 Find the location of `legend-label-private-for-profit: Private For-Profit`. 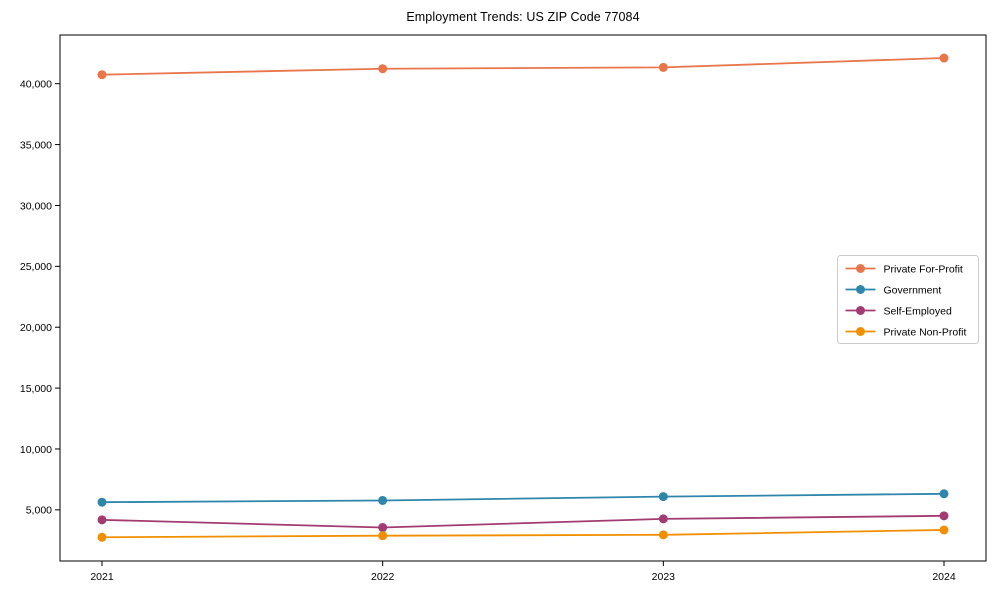

legend-label-private-for-profit: Private For-Profit is located at coordinates (923, 269).